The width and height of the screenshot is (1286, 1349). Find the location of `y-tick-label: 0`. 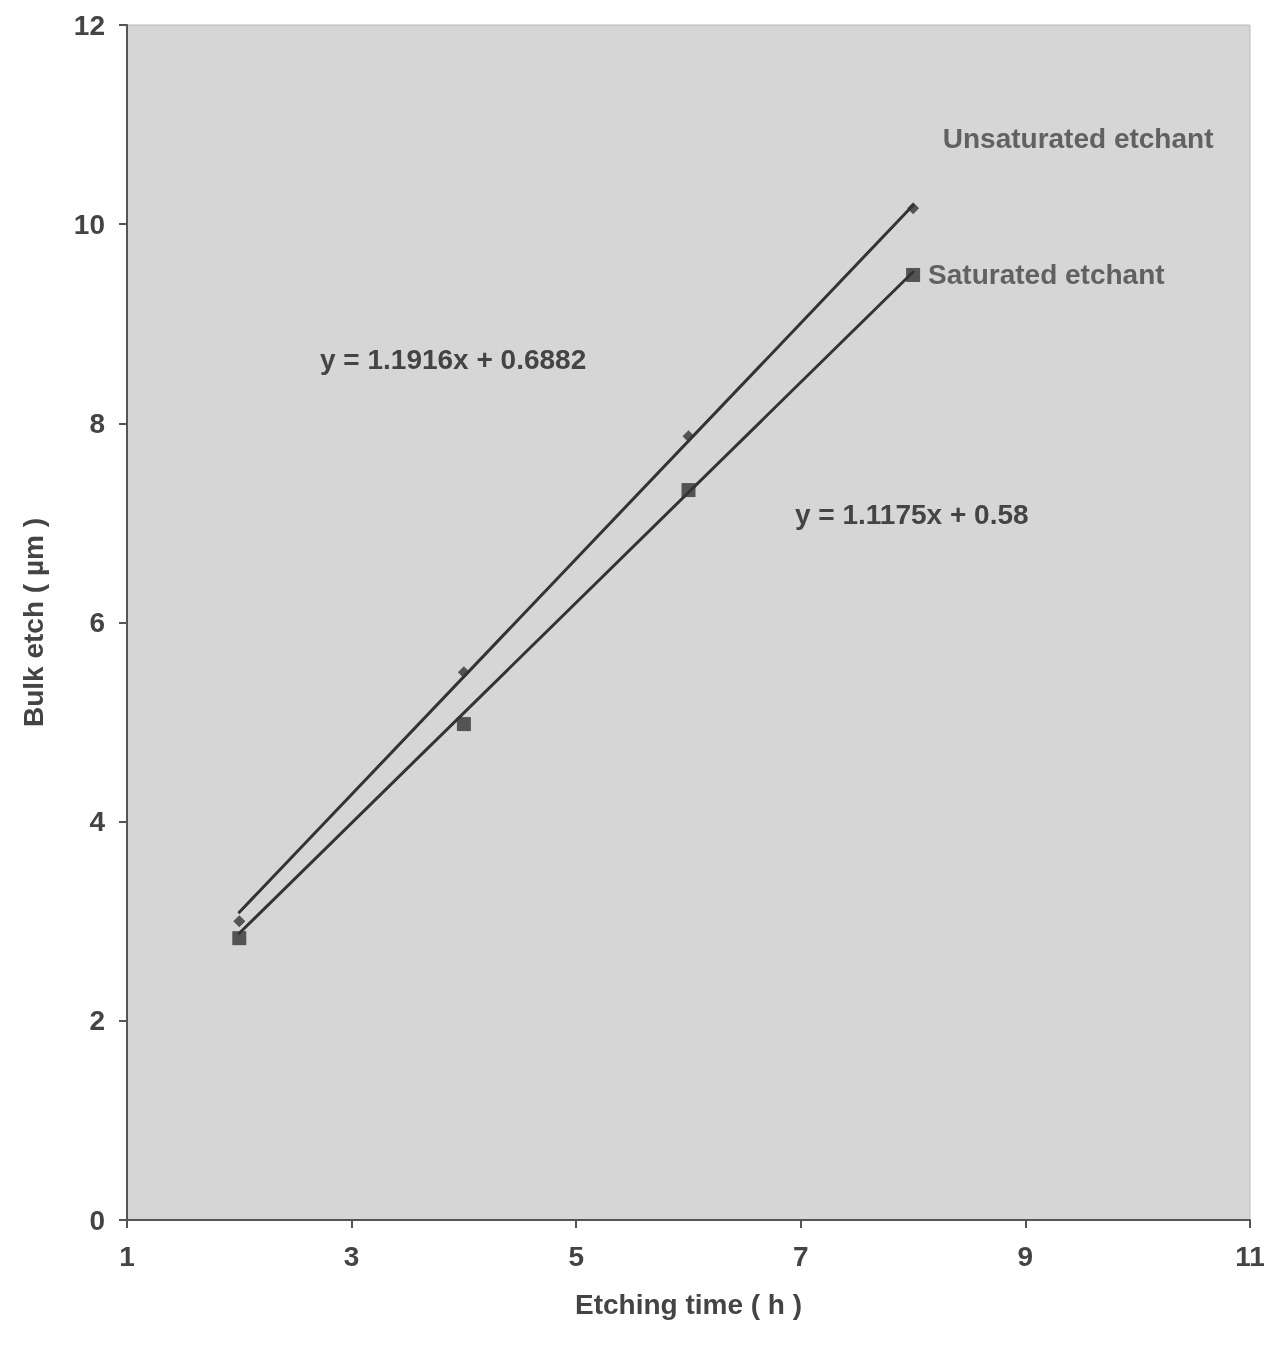

y-tick-label: 0 is located at coordinates (97, 1220).